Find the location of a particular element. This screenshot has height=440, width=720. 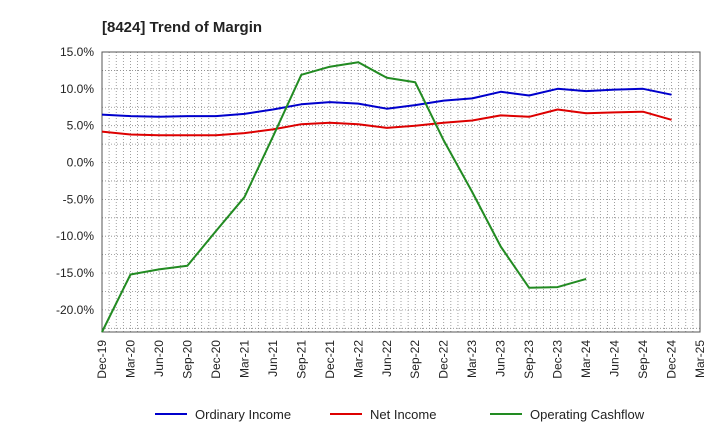

x-tick-label: Dec-20 is located at coordinates (216, 359).